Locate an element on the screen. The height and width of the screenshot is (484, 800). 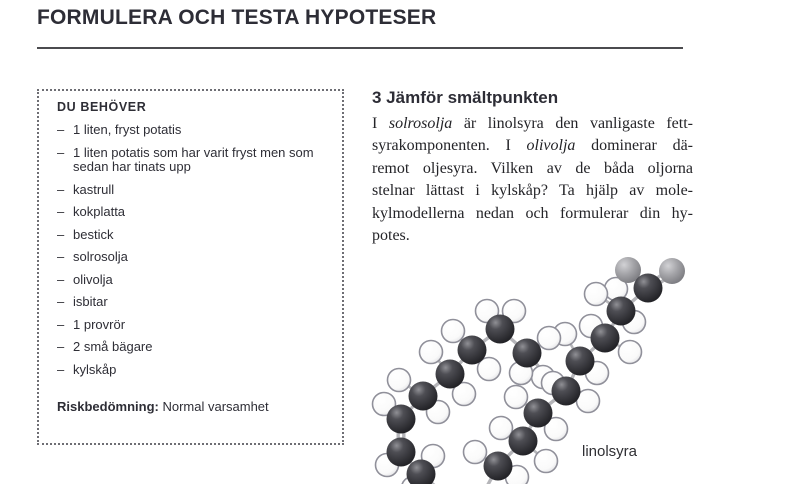
text-run: I is located at coordinates (380, 123).